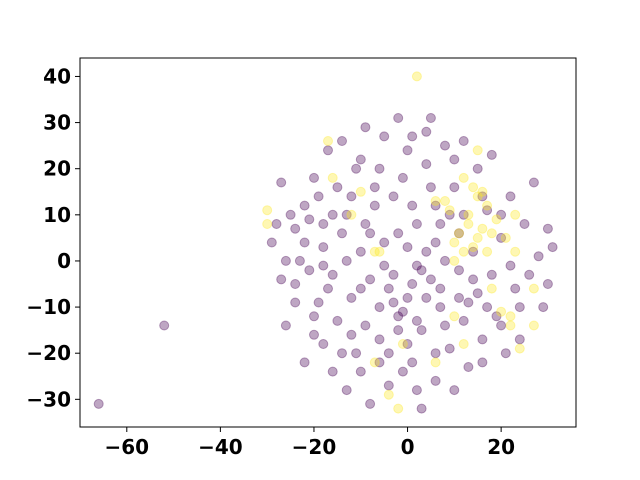 The width and height of the screenshot is (640, 480). I want to click on y-axis: −30 −20 −10 0 10 20 30 40, so click(53, 237).